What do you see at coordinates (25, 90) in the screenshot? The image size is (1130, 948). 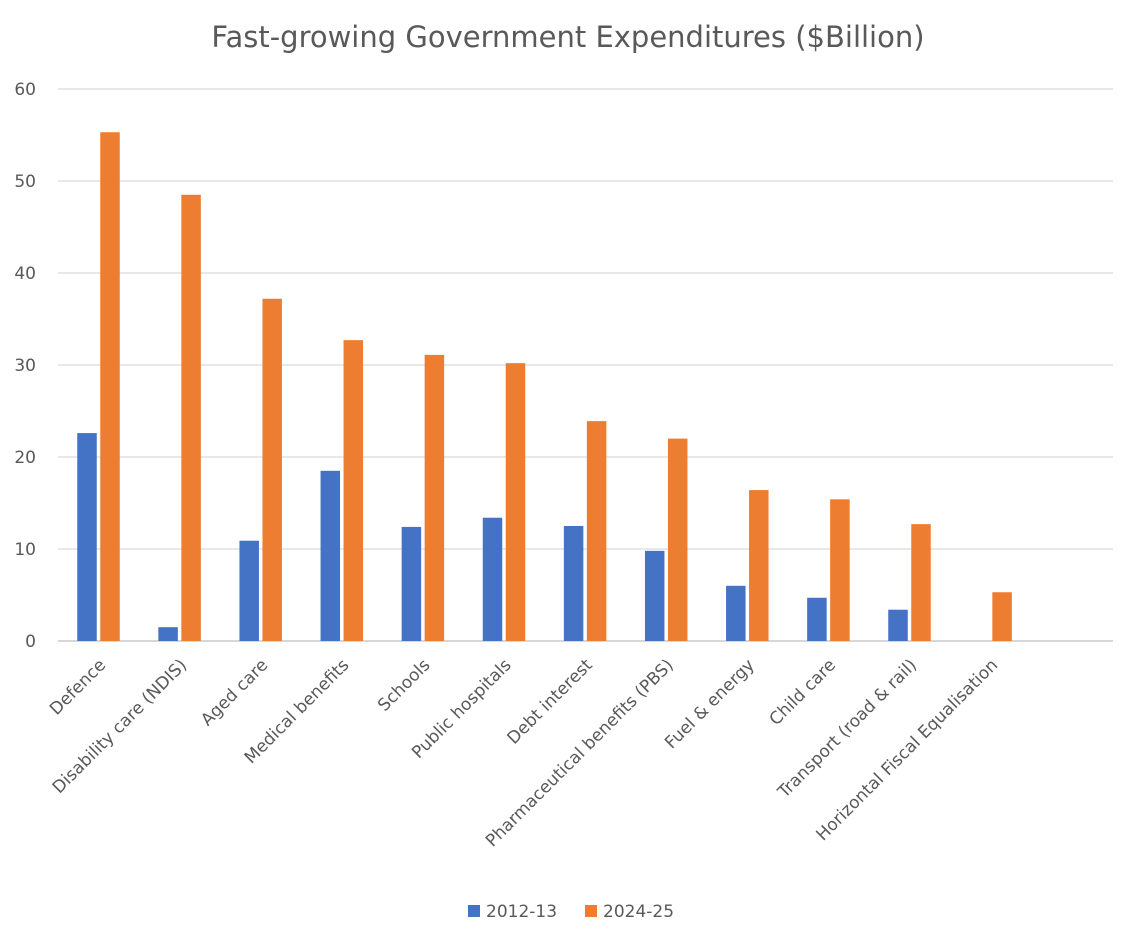 I see `y-tick-label: 60` at bounding box center [25, 90].